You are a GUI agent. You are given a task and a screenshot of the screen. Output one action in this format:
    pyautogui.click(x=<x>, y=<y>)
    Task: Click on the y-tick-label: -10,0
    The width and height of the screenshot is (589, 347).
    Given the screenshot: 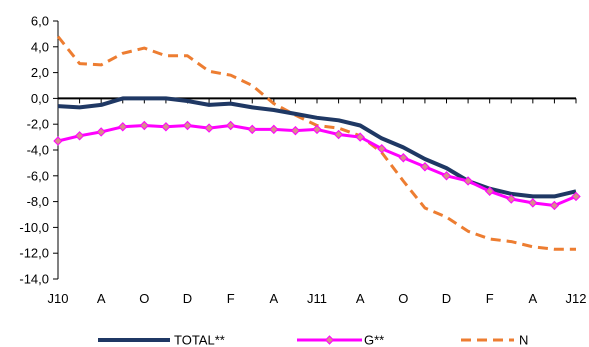 What is the action you would take?
    pyautogui.click(x=34, y=227)
    